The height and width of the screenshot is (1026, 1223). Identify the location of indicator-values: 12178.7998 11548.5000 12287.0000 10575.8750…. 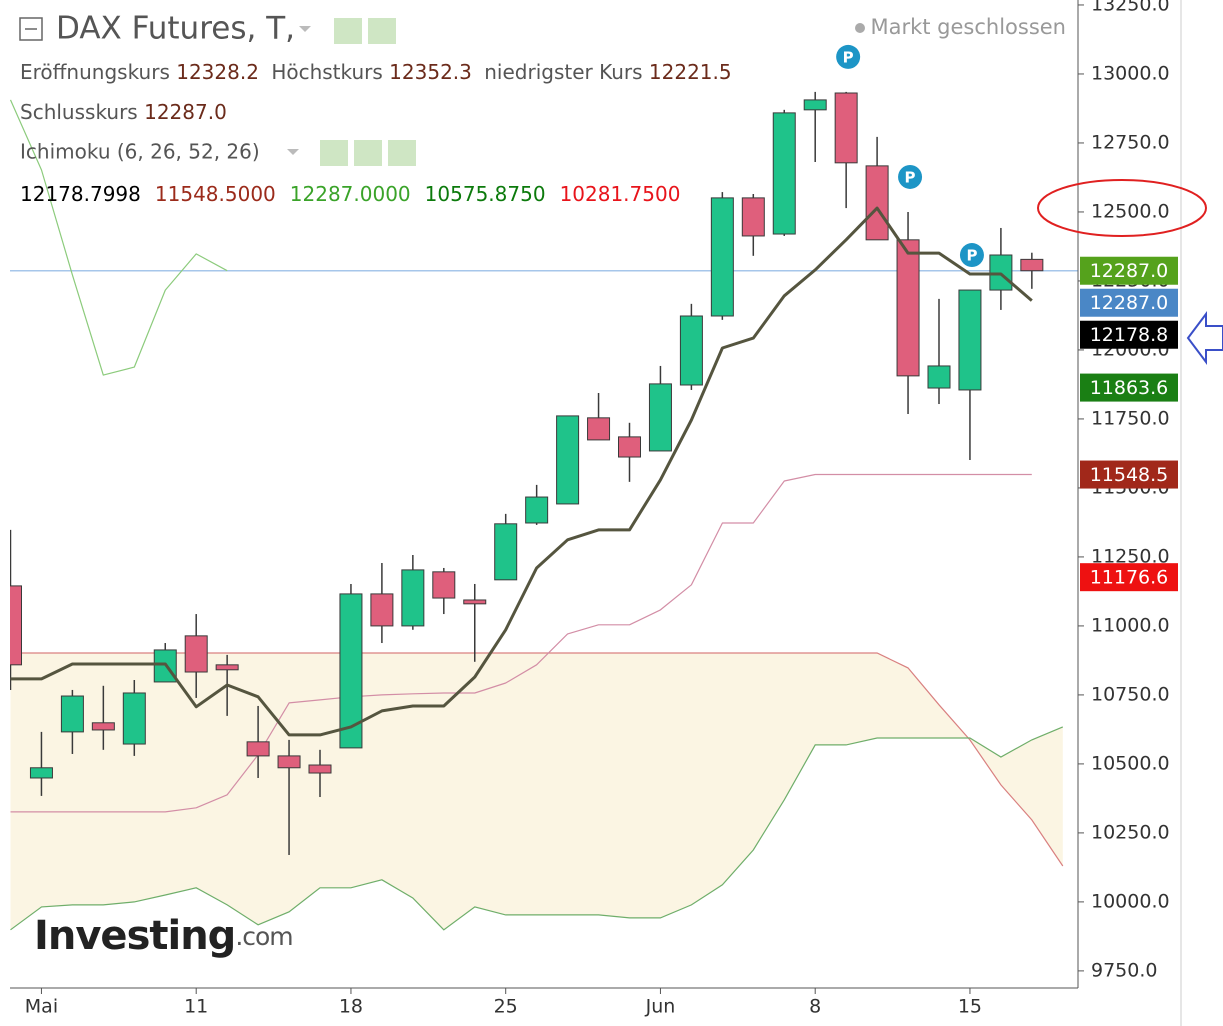
(350, 194).